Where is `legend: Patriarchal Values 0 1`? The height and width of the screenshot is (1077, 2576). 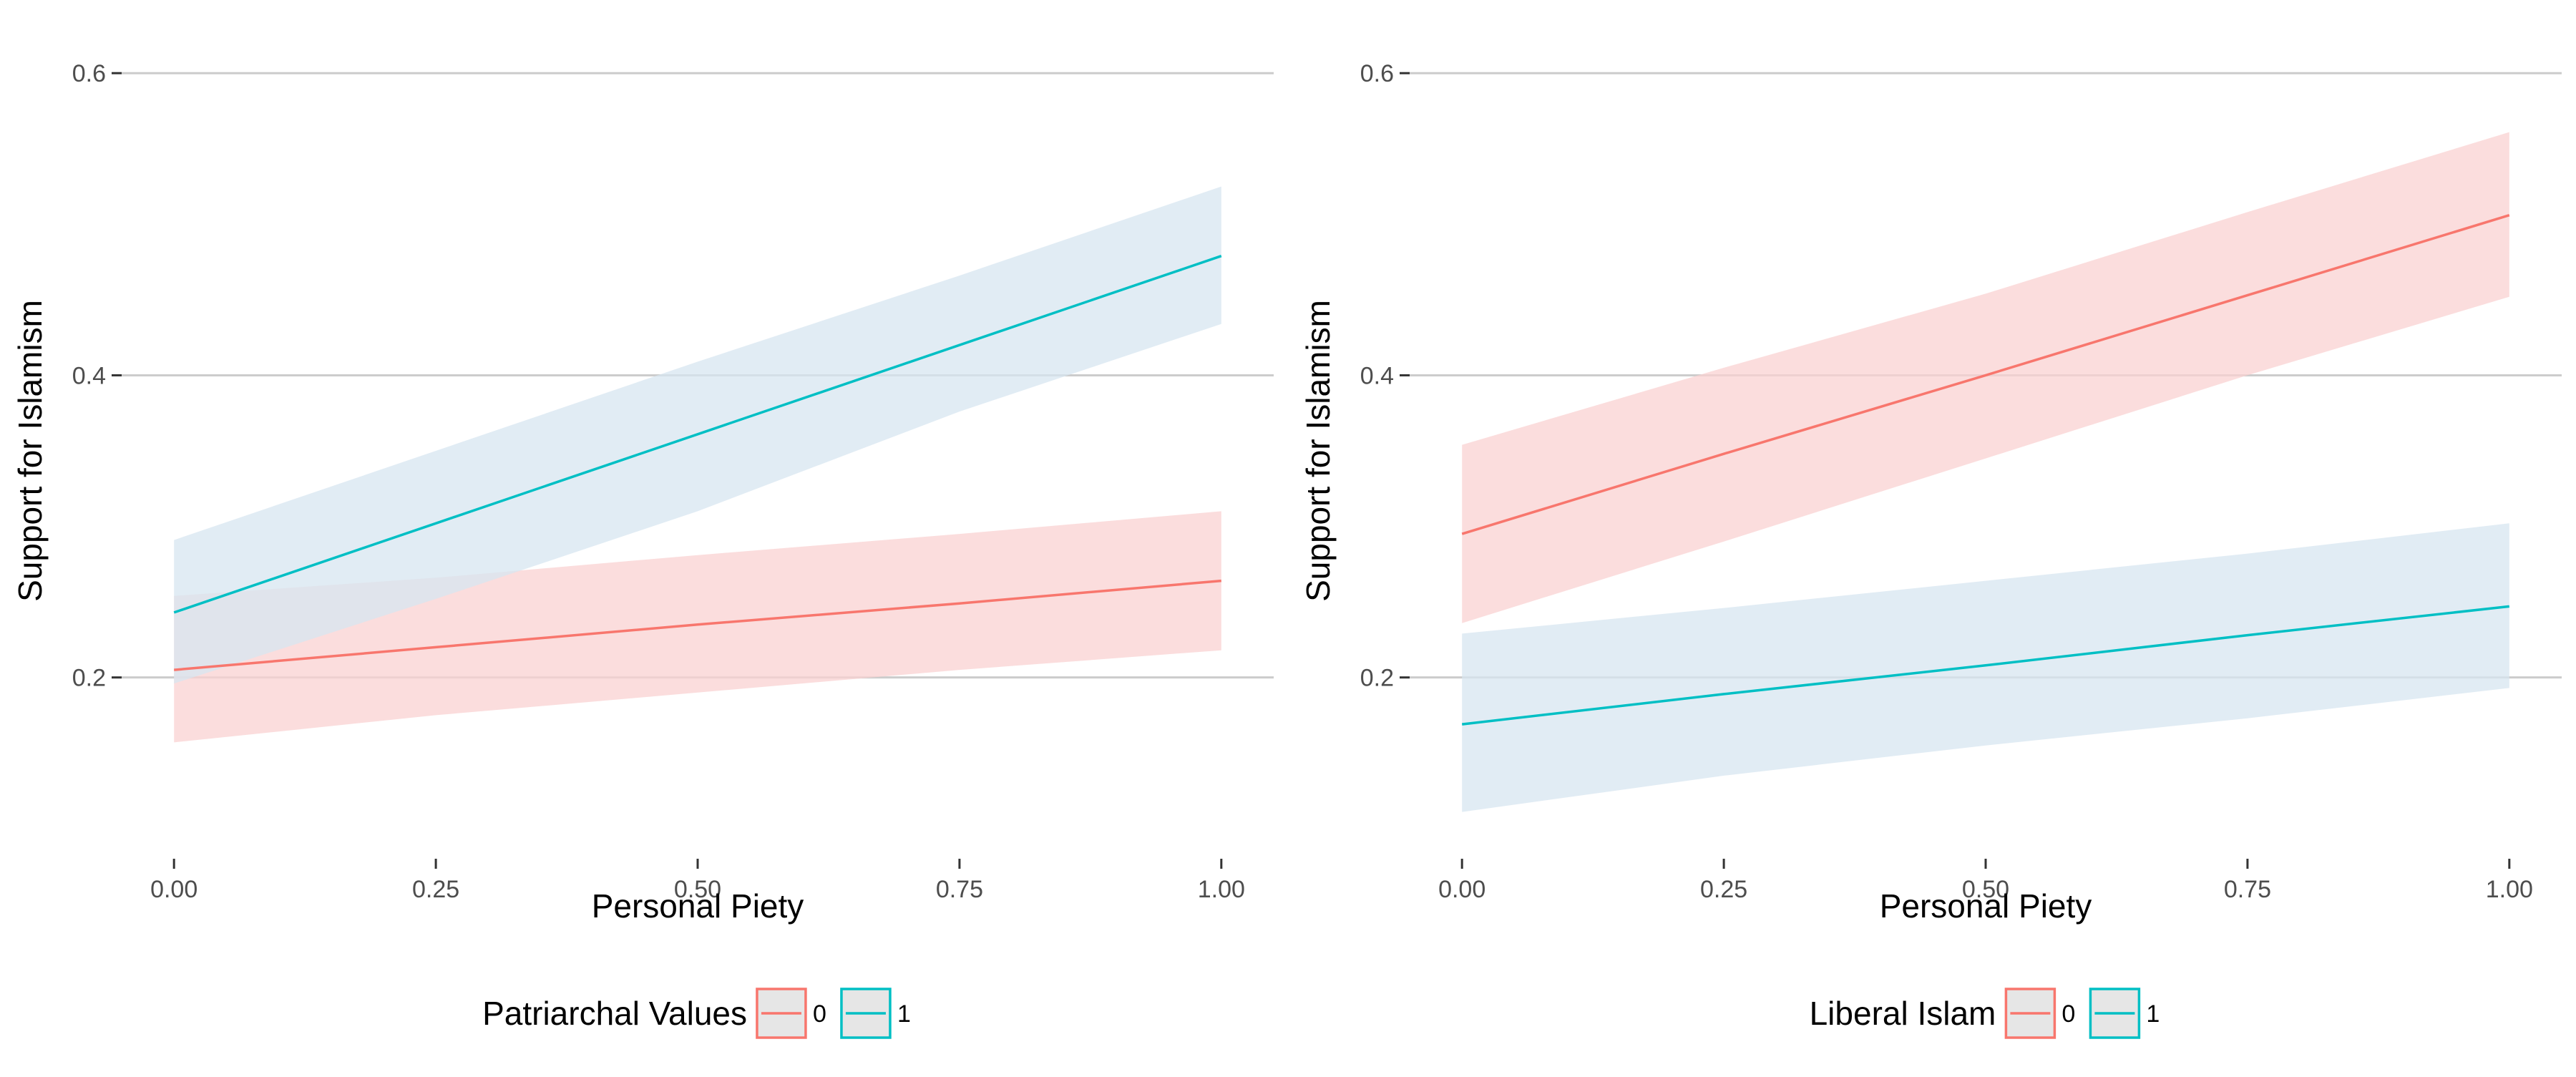 legend: Patriarchal Values 0 1 is located at coordinates (696, 1013).